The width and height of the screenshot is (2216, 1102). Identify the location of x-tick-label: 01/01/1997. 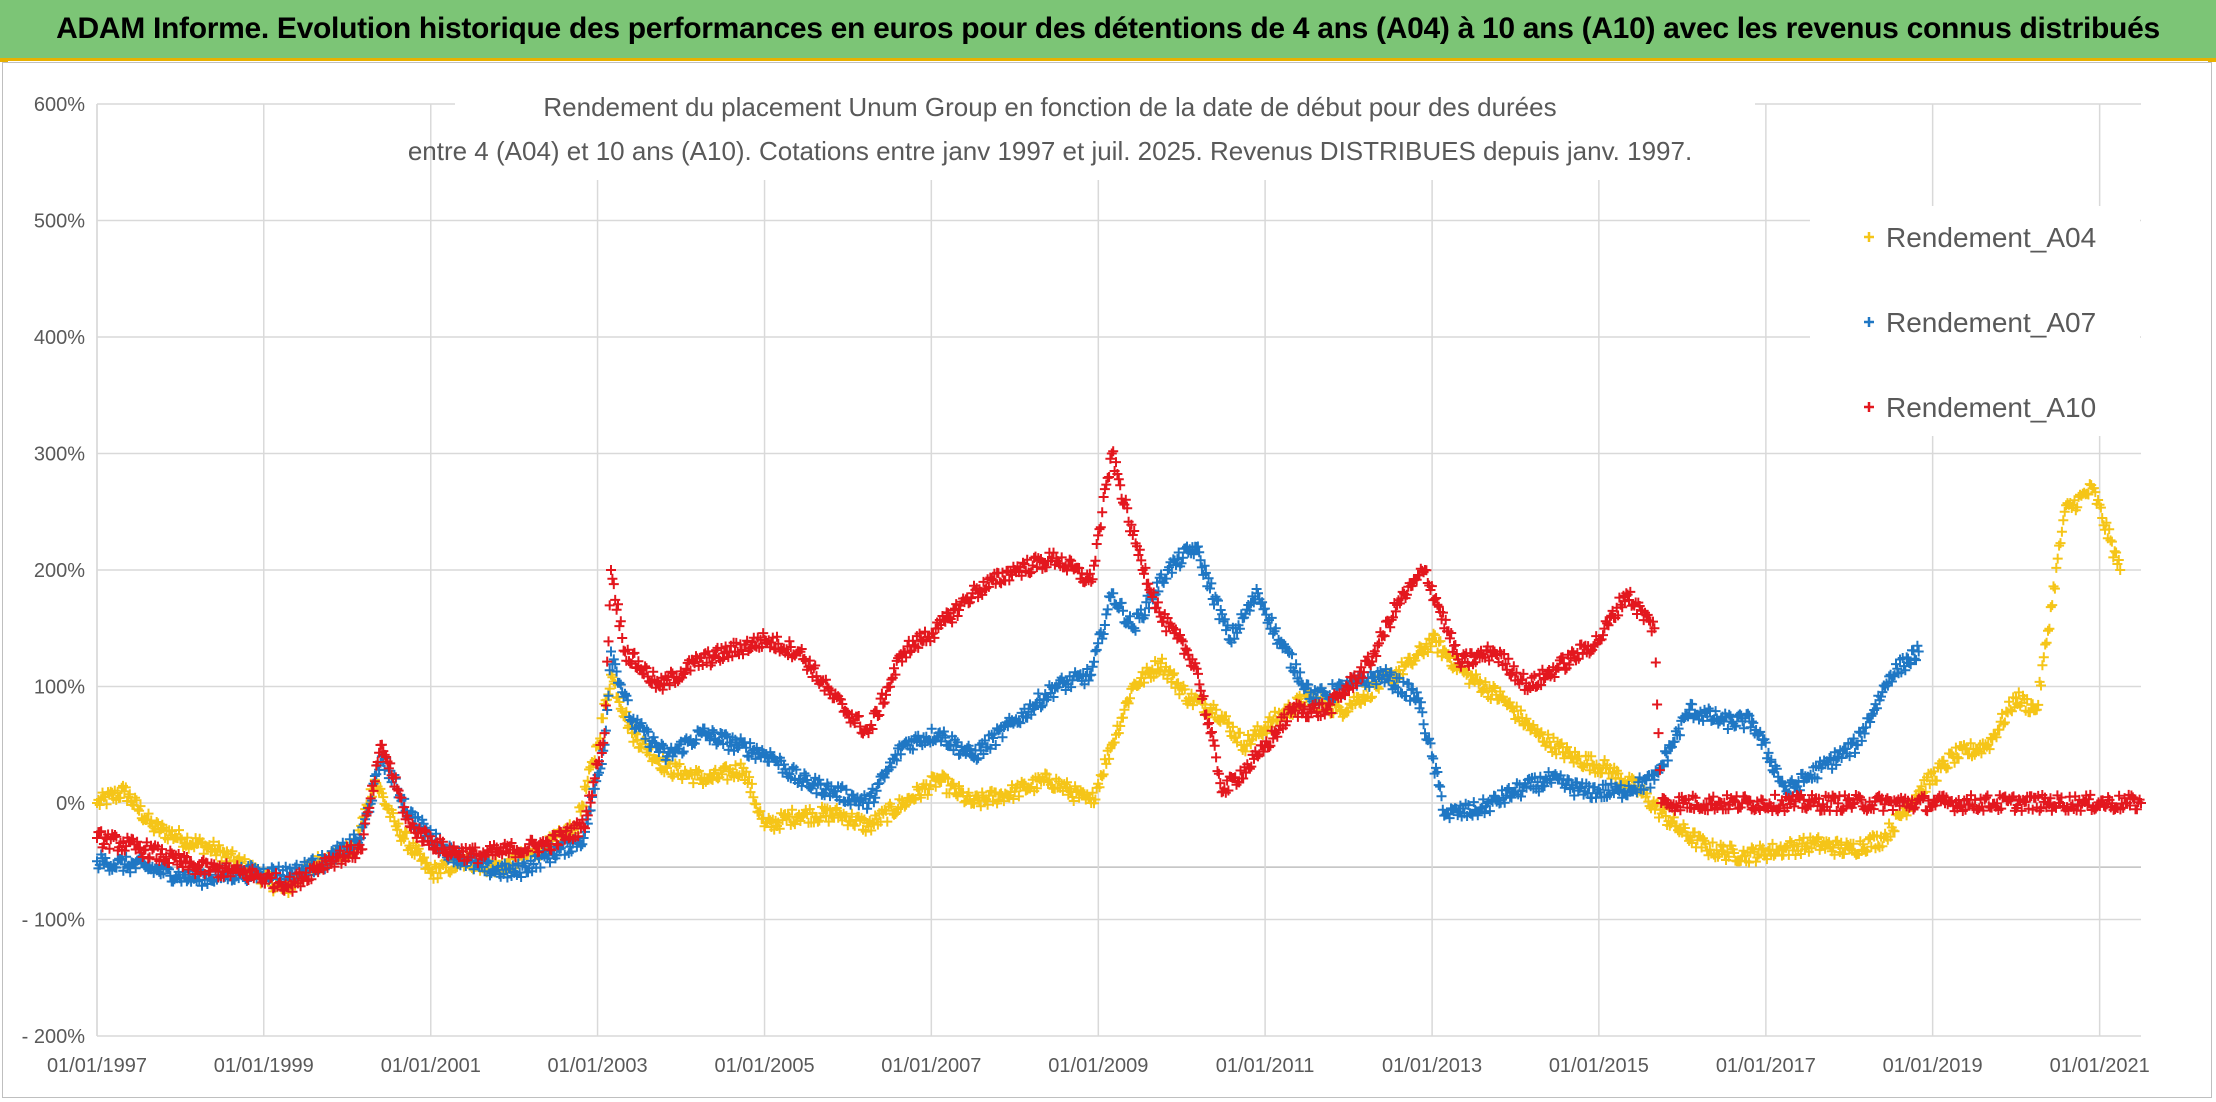
(97, 1066).